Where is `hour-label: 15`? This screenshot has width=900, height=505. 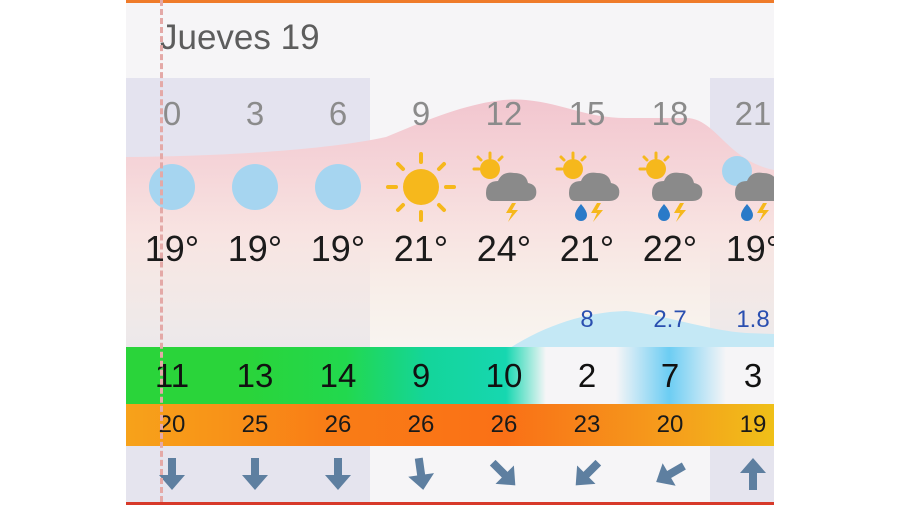
hour-label: 15 is located at coordinates (587, 113).